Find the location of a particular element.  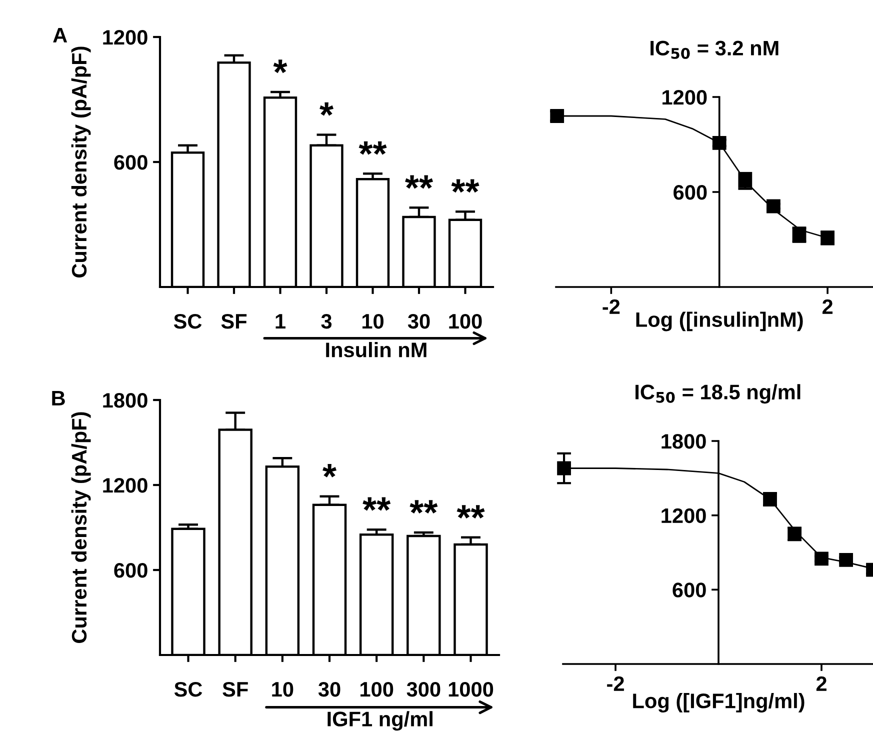

text: A is located at coordinates (60, 35).